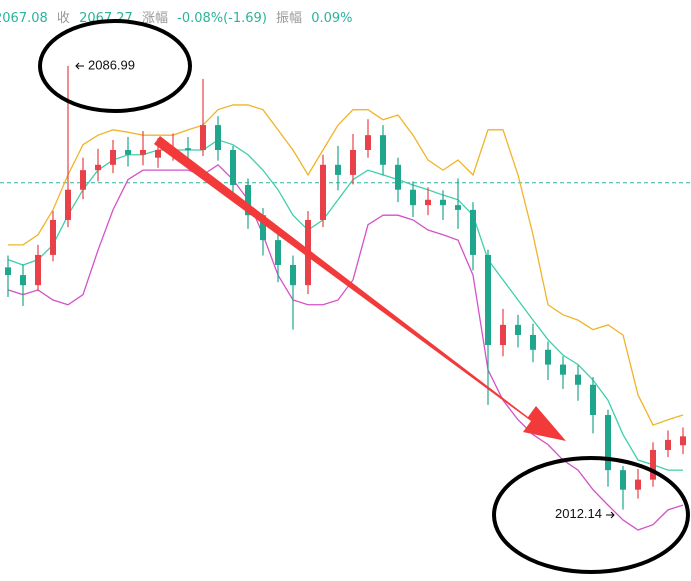 The image size is (691, 581). Describe the element at coordinates (578, 513) in the screenshot. I see `low-label: 2012.14` at that location.